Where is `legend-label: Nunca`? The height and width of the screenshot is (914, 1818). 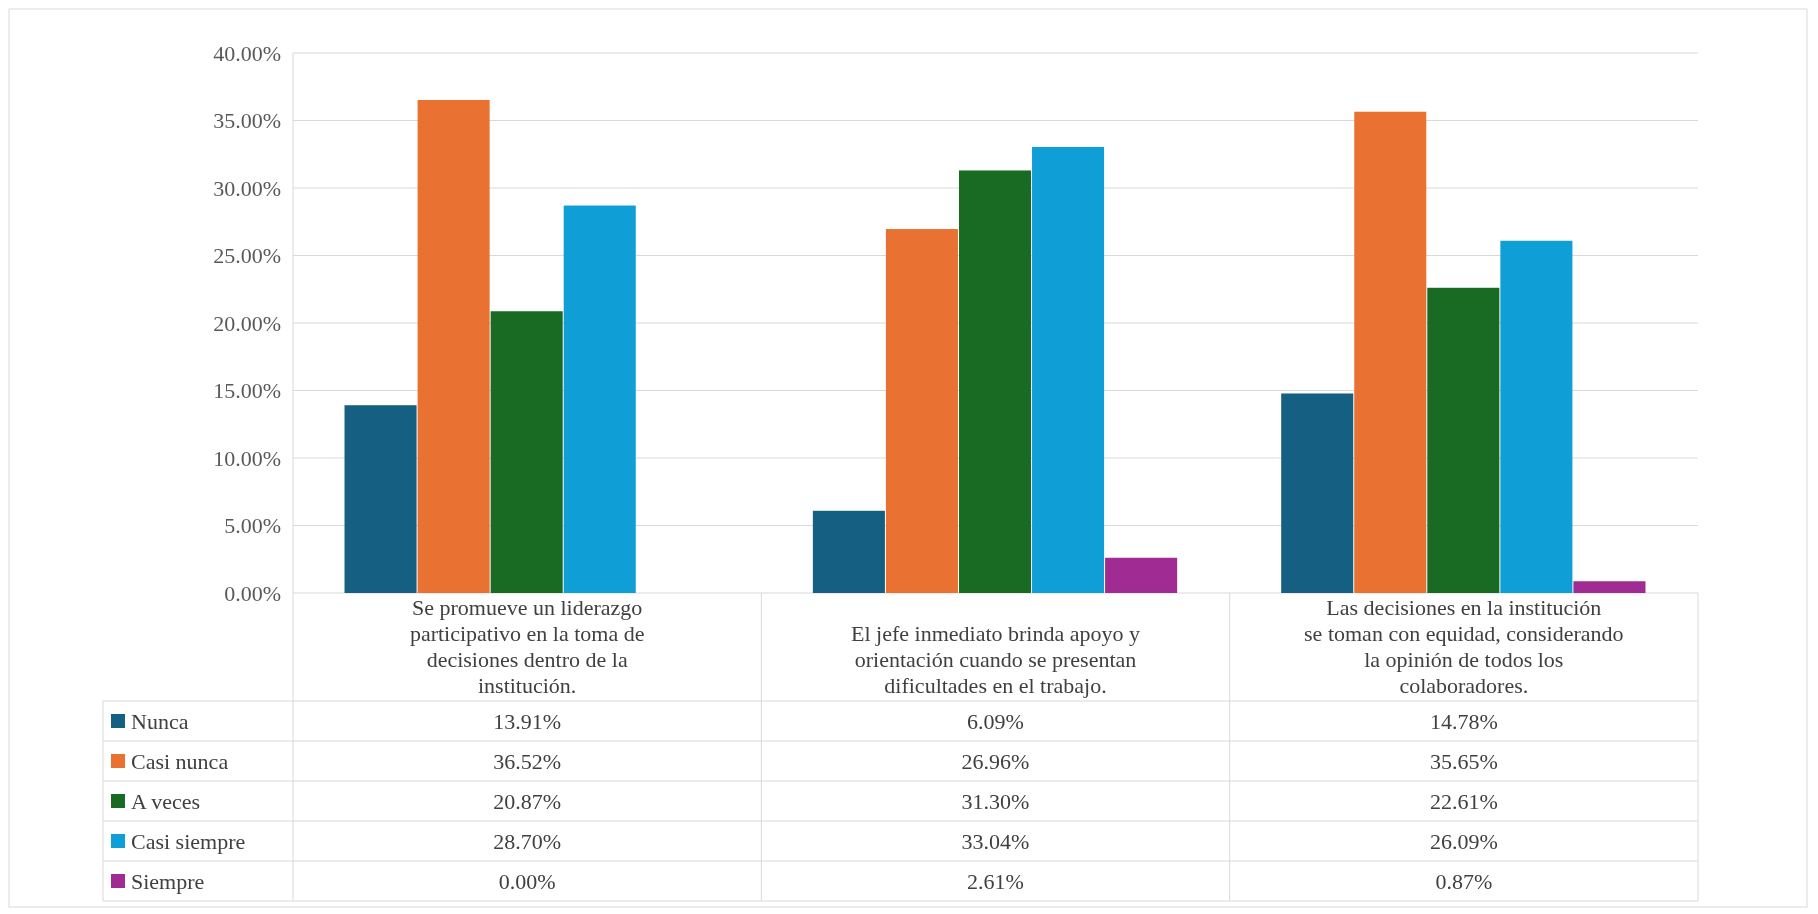
legend-label: Nunca is located at coordinates (160, 721).